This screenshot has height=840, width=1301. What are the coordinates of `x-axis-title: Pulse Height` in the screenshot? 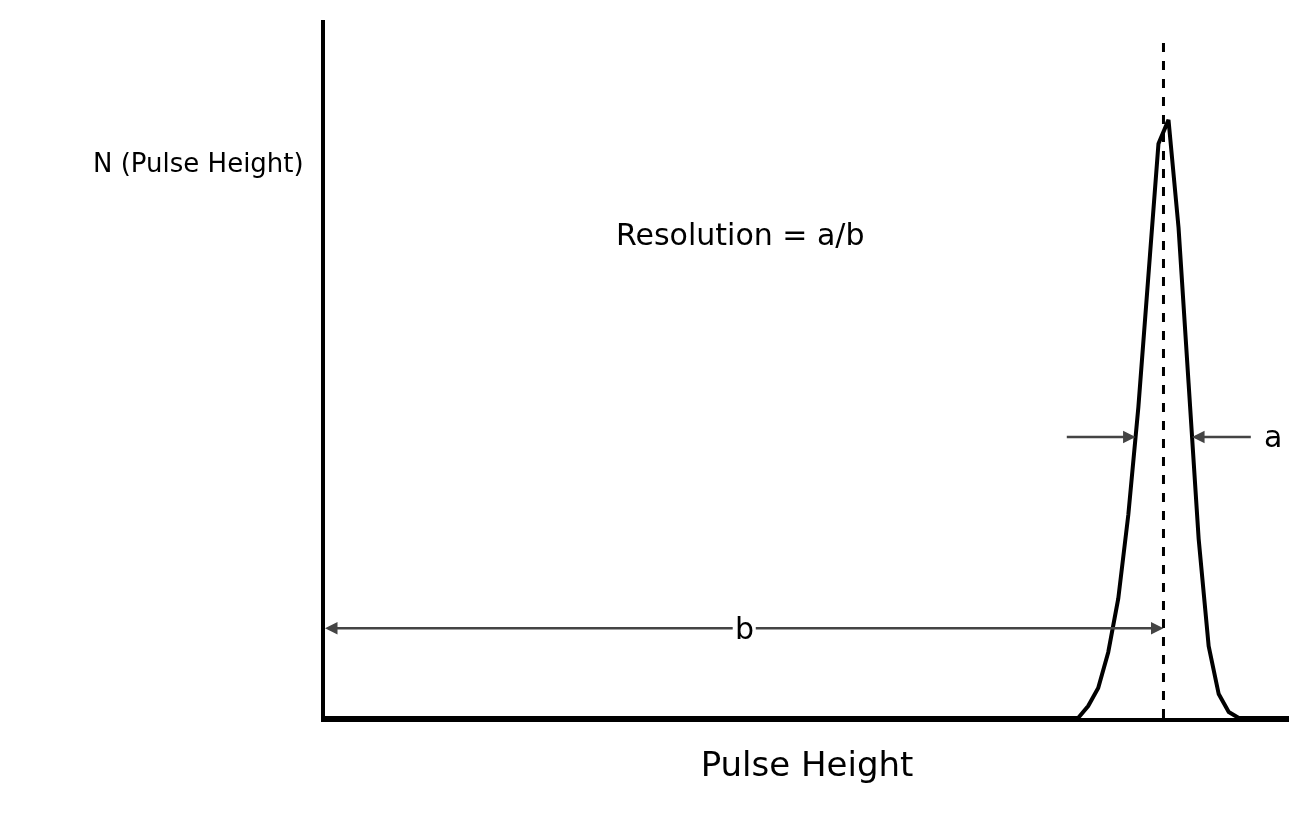 It's located at (807, 764).